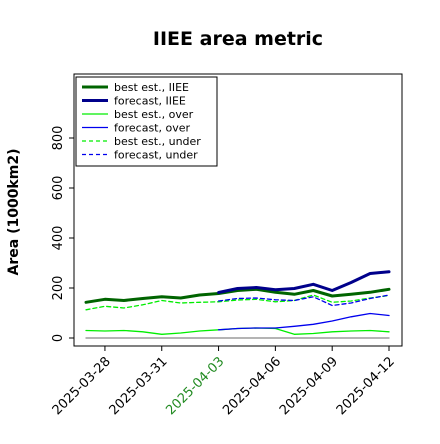 The image size is (440, 444). I want to click on legend-label: forecast, IIEE, so click(150, 101).